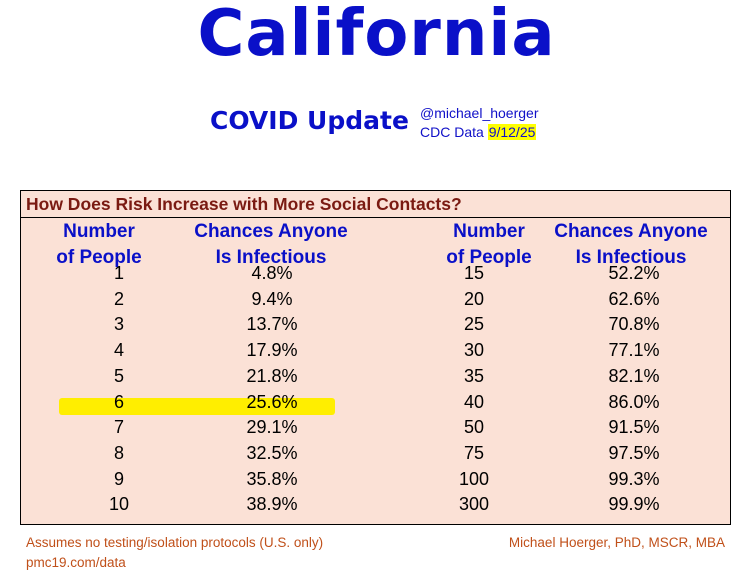 This screenshot has width=753, height=577. What do you see at coordinates (376, 35) in the screenshot?
I see `page-title: California` at bounding box center [376, 35].